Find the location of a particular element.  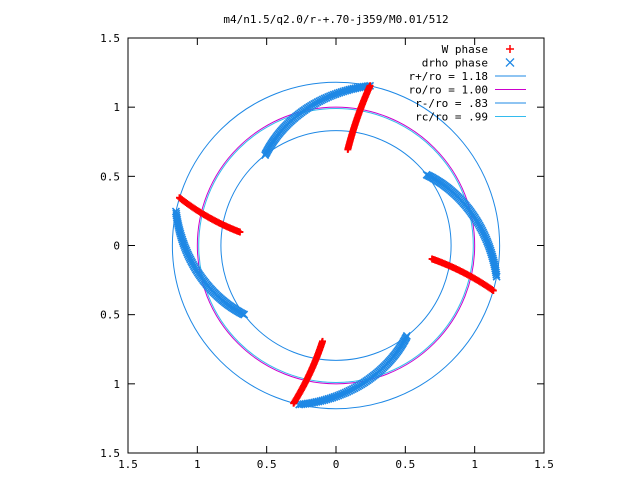

legend-label: r+/ro = 1.18 is located at coordinates (448, 76).